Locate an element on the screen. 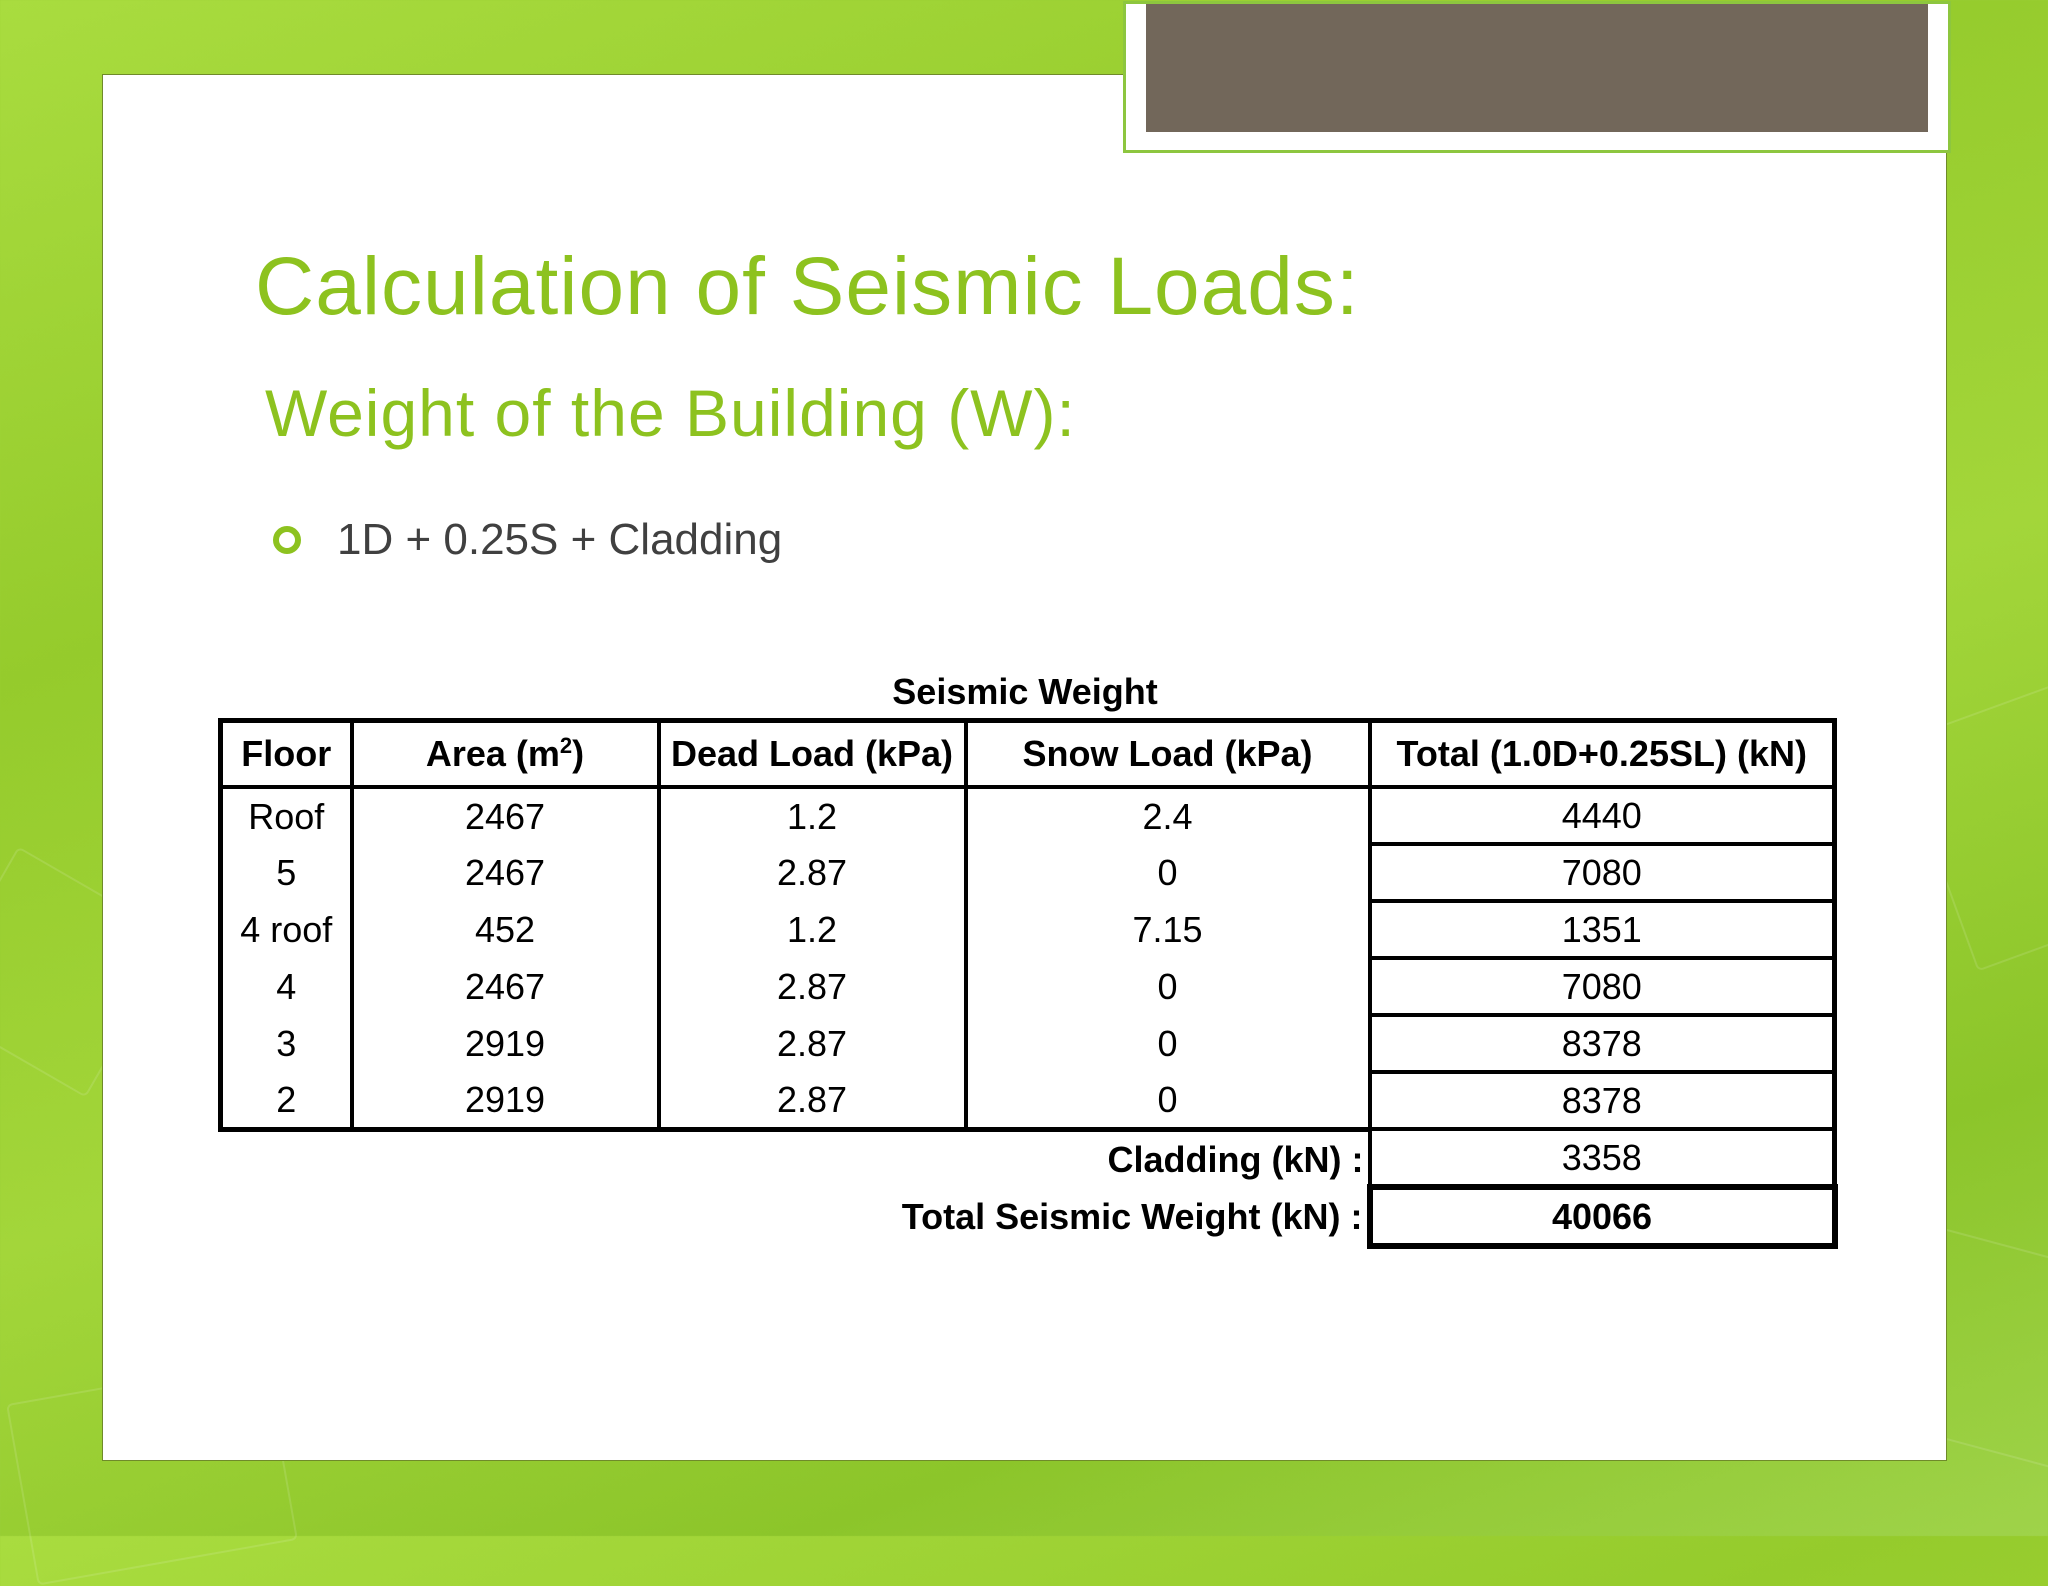  table-row: 4 roof 452 1.2 7.15 1351 is located at coordinates (1027, 930).